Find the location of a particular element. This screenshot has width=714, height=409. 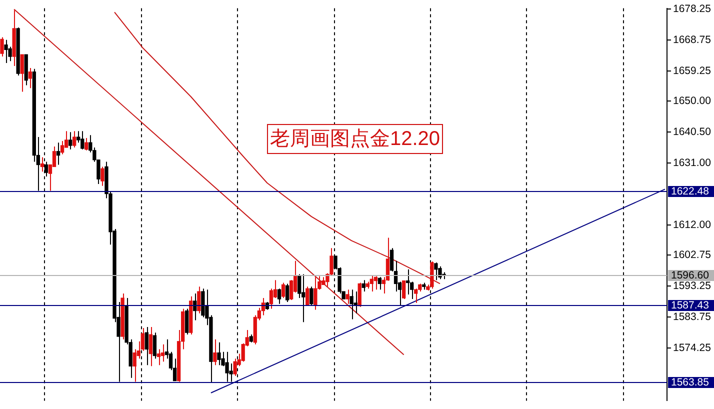

y-tick-label: 1593.25 is located at coordinates (692, 286).